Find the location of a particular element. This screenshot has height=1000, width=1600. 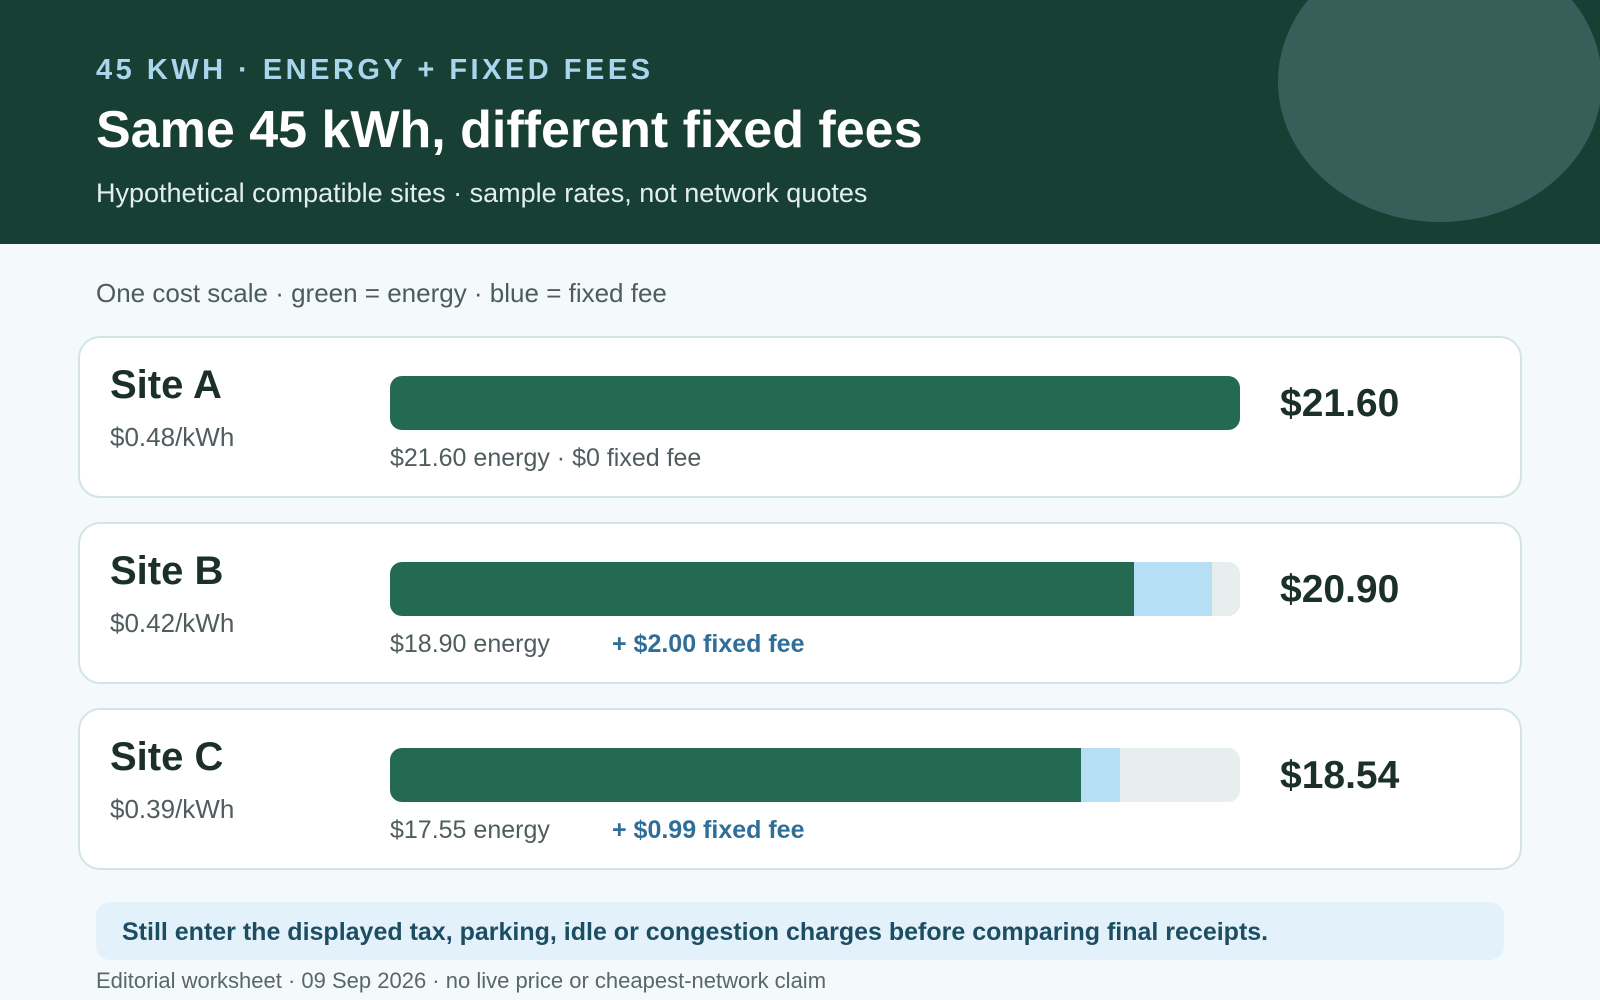

energy-label: $17.55 energy is located at coordinates (470, 830).